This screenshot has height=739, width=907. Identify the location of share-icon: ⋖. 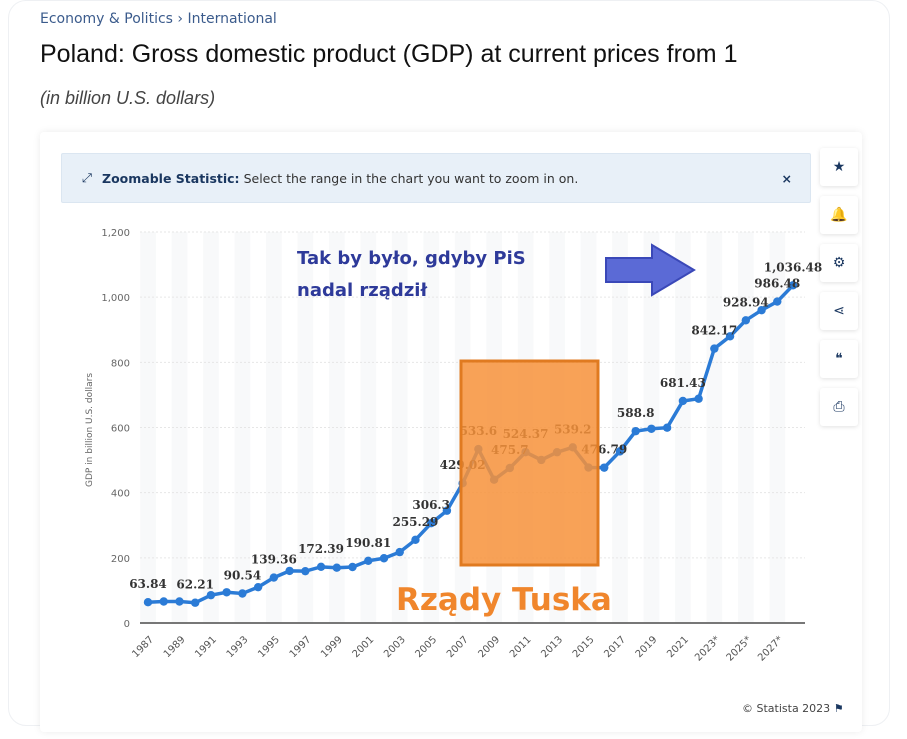
(839, 311).